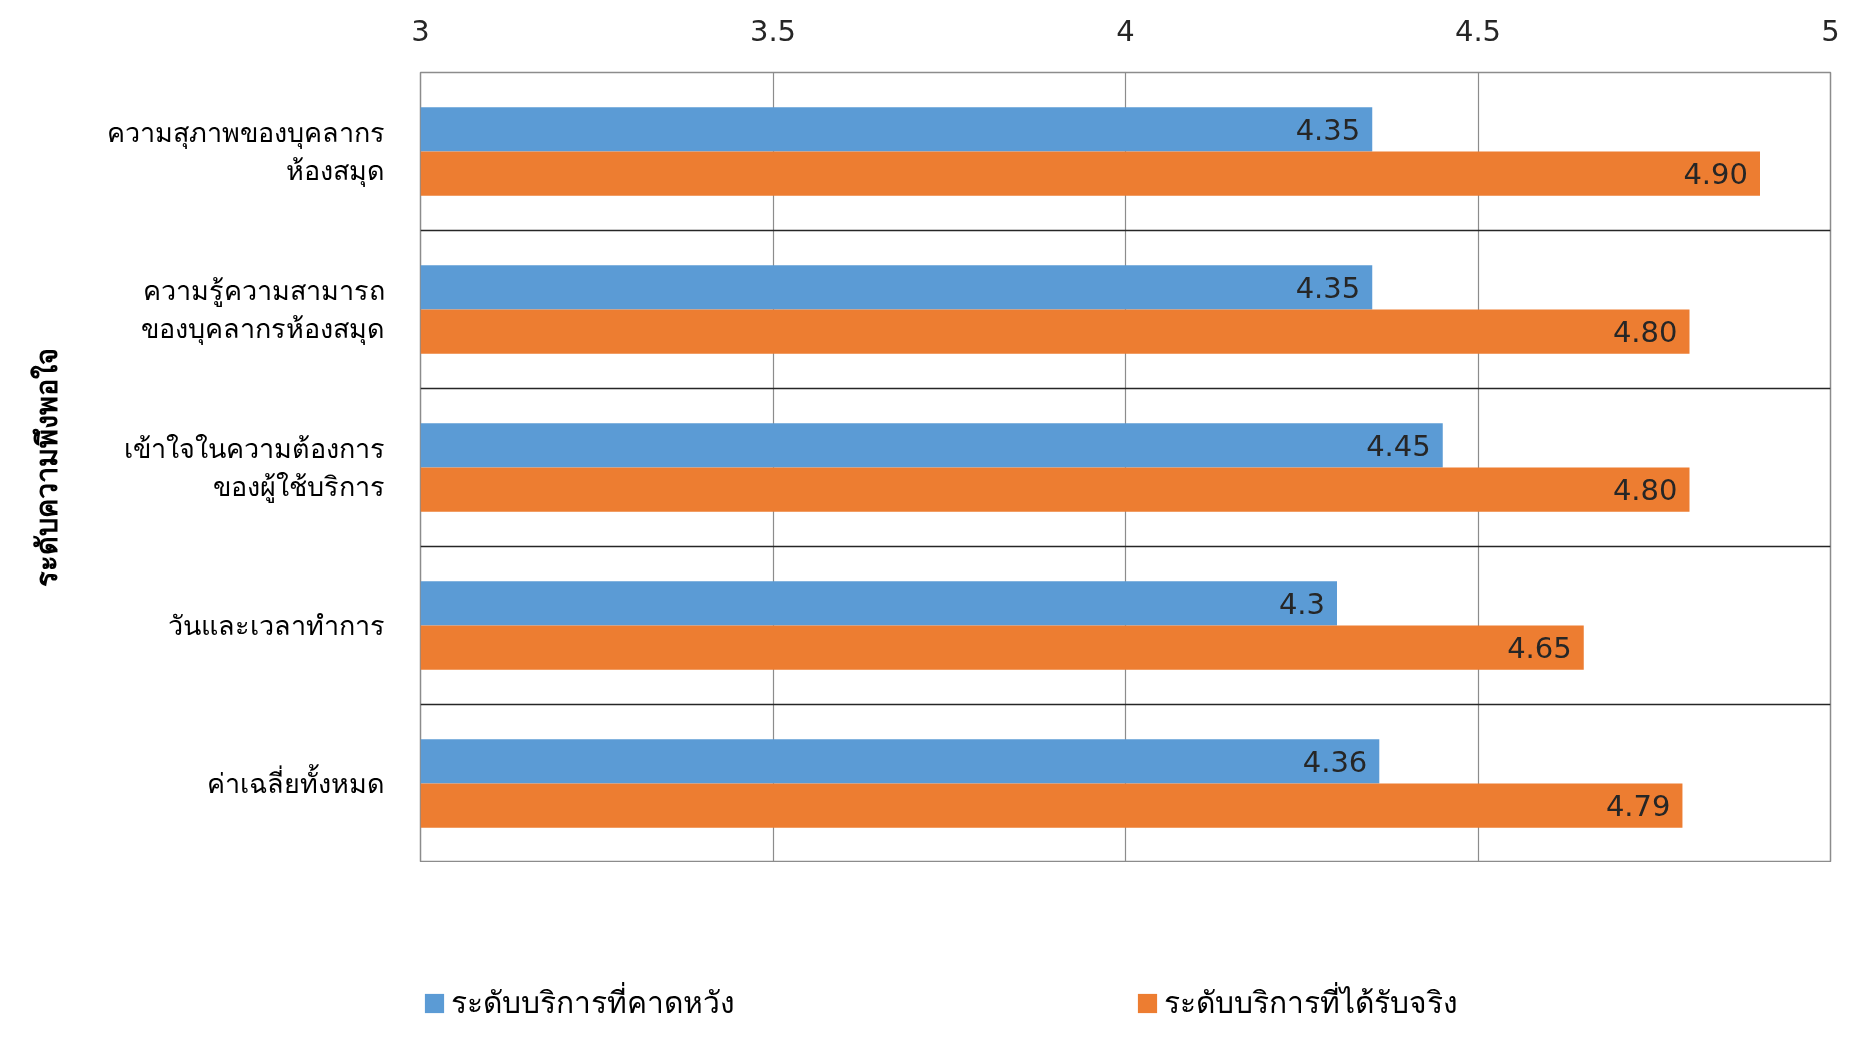  I want to click on x-tick-label: 3.5, so click(773, 30).